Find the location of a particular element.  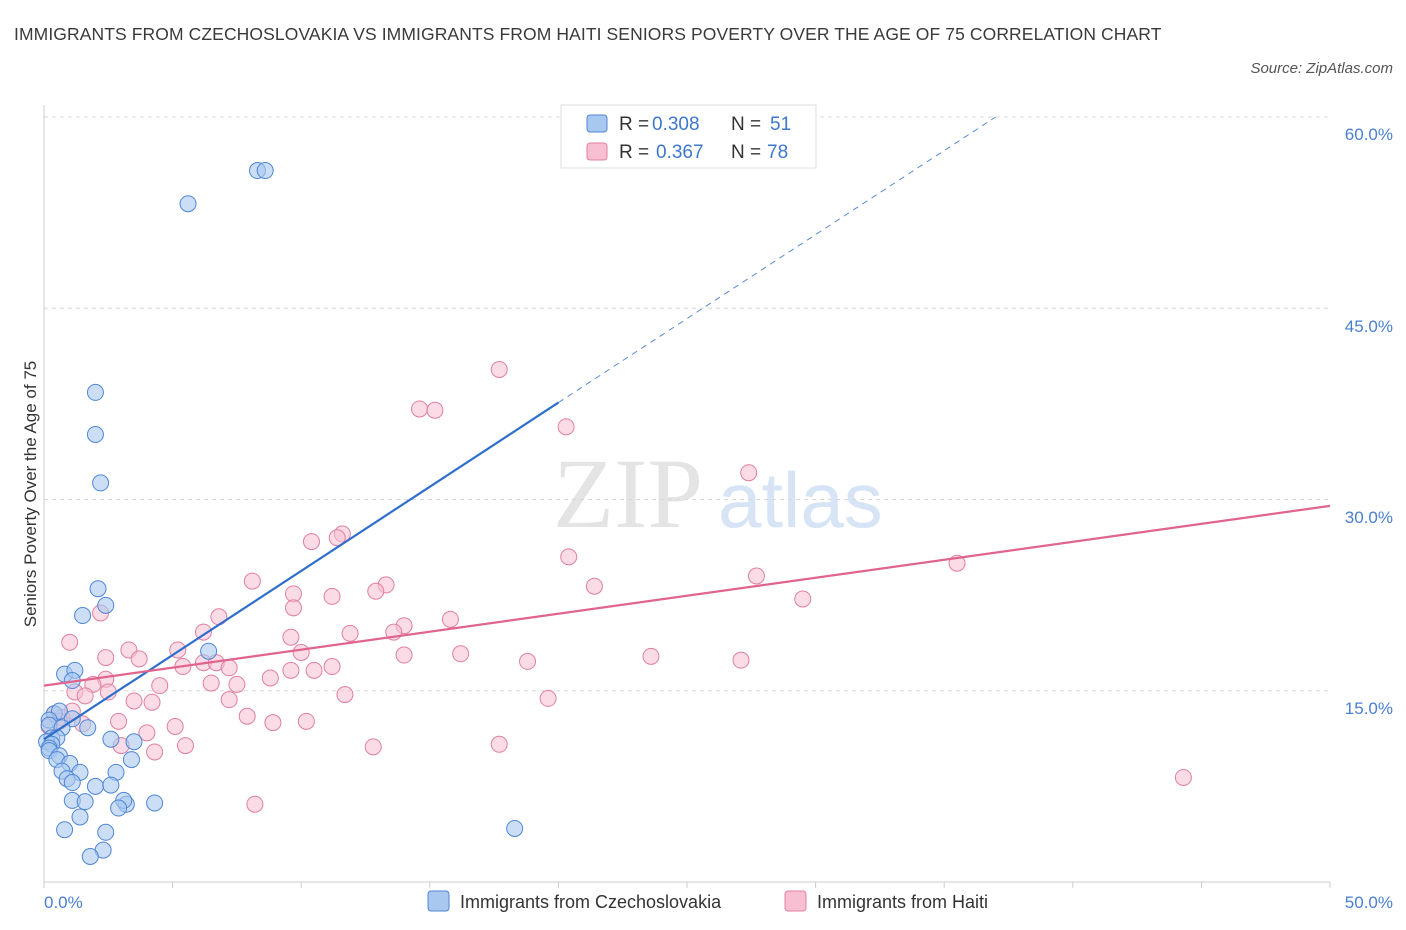

watermark-zip: ZIP is located at coordinates (628, 493).